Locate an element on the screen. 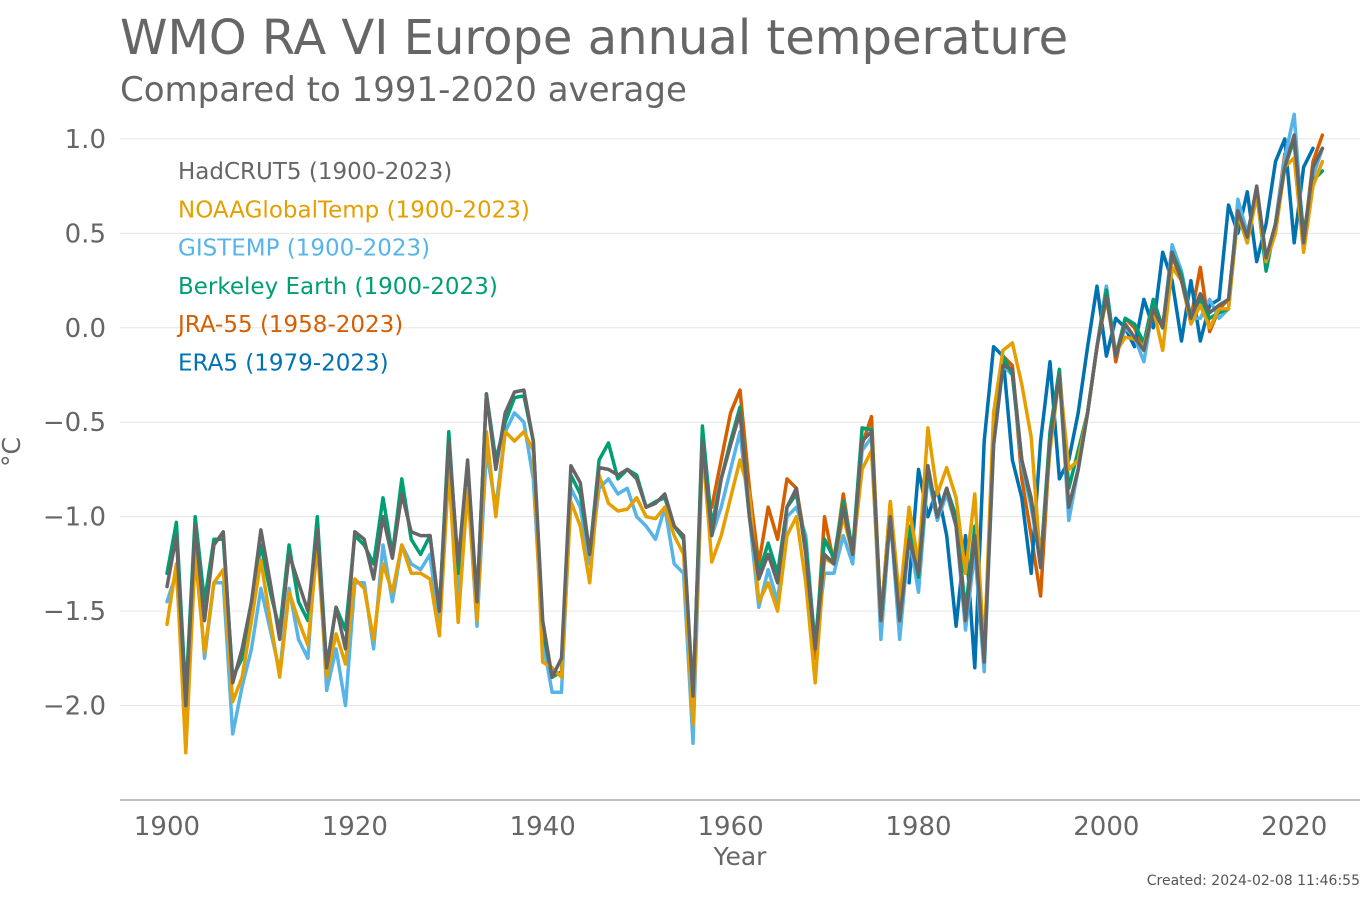 The height and width of the screenshot is (900, 1370). y-tick-label: −1.0 is located at coordinates (74, 518).